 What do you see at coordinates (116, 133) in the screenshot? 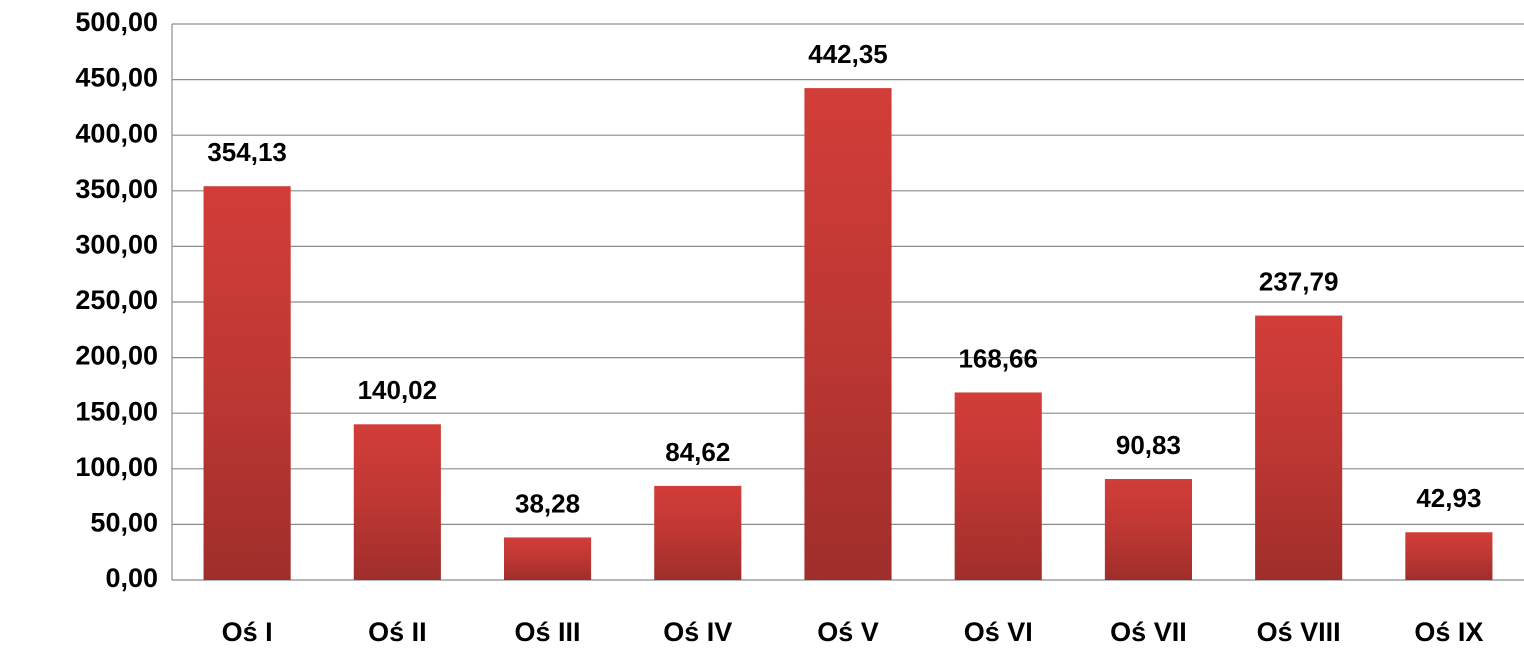
I see `y-tick-label: 400,00` at bounding box center [116, 133].